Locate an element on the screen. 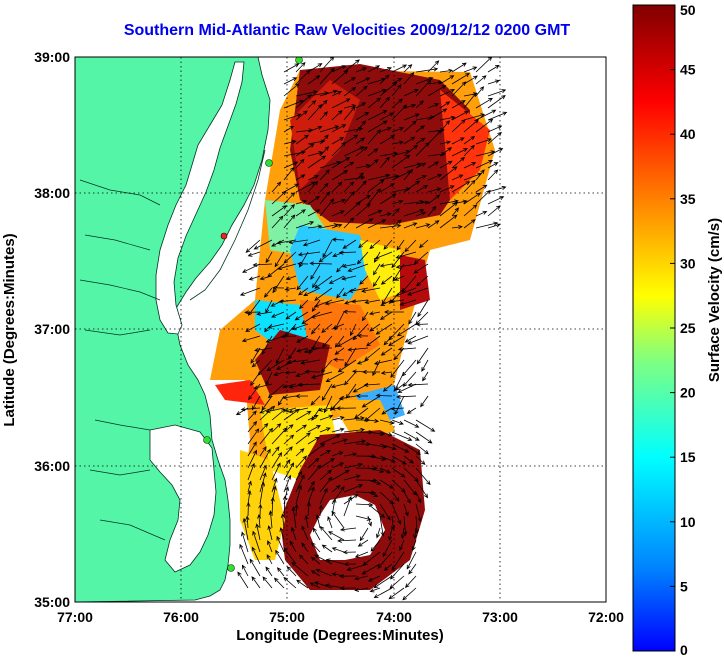 This screenshot has height=659, width=724. x-axis-label: Longitude (Degrees:Minutes) is located at coordinates (340, 635).